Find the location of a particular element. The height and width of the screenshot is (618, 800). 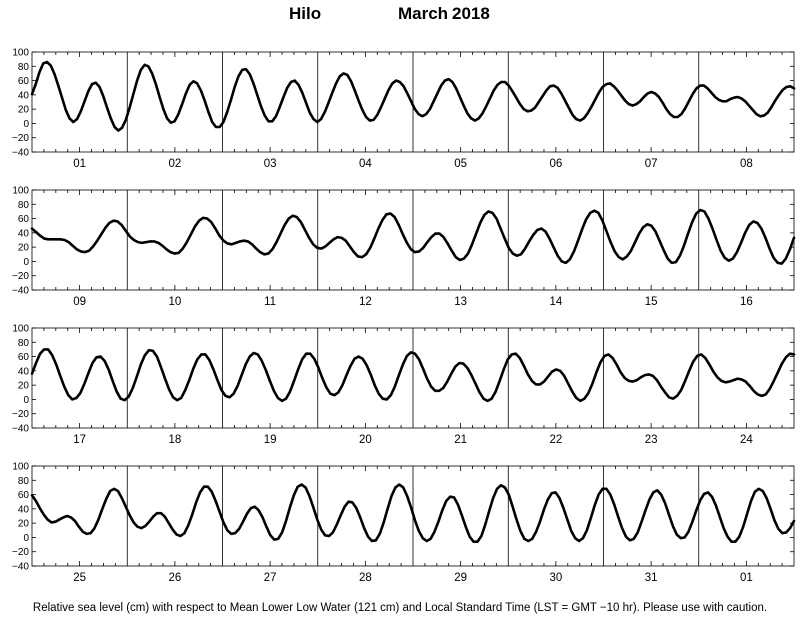

day-label: 19 is located at coordinates (270, 440).